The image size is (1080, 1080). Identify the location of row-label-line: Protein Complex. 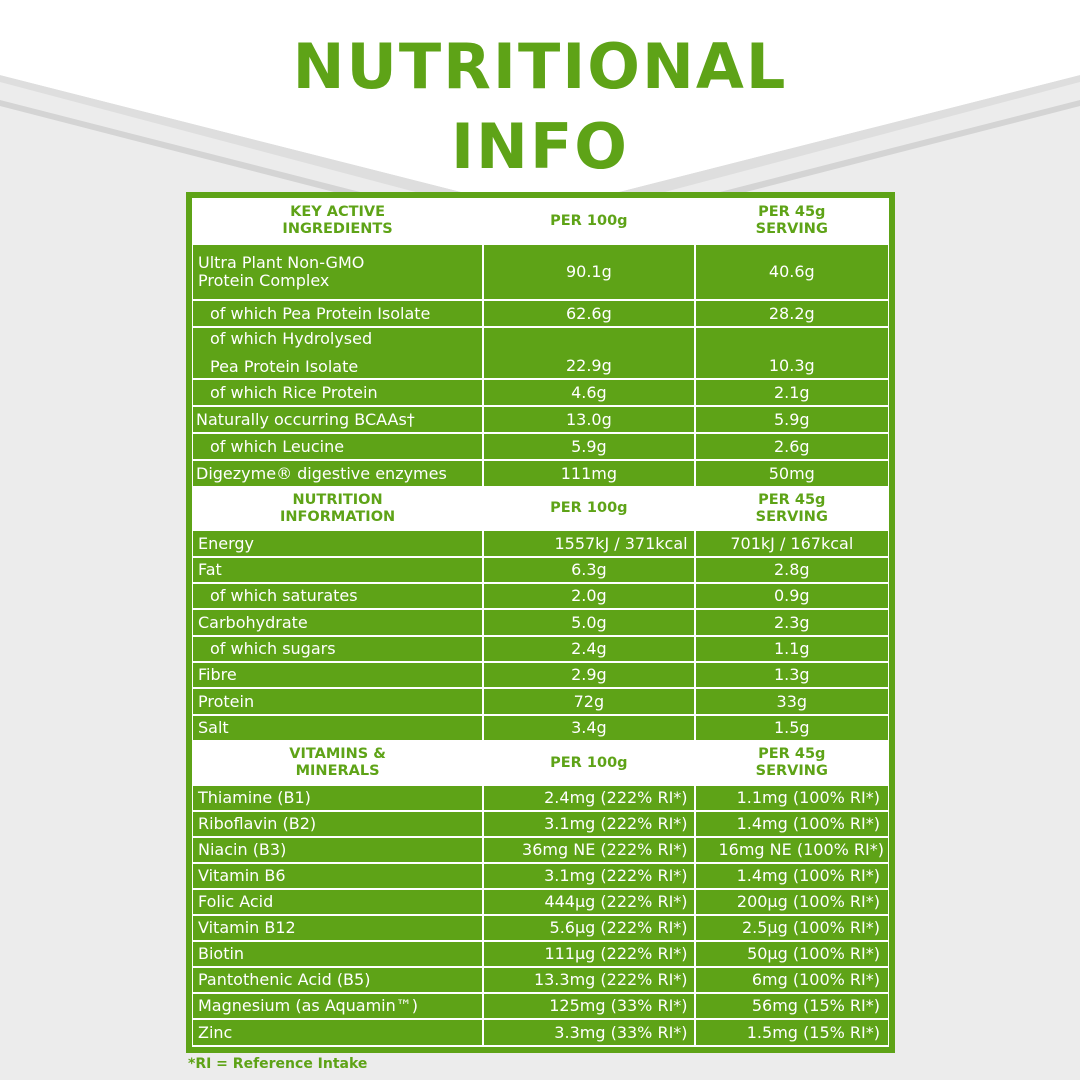
(264, 280).